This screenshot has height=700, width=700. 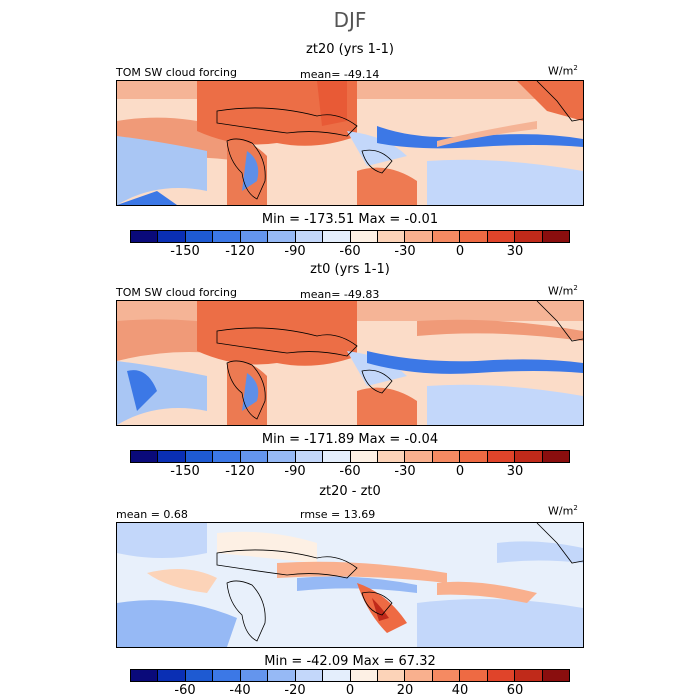 I want to click on panel-1-tick: -60, so click(x=350, y=251).